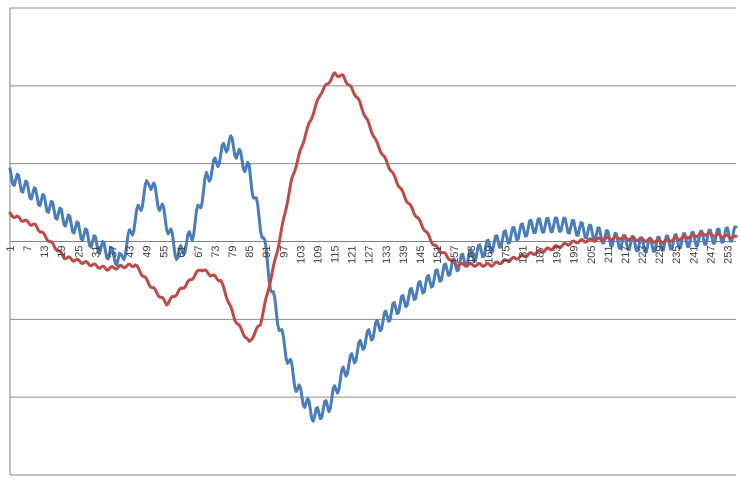 This screenshot has width=740, height=480. Describe the element at coordinates (609, 255) in the screenshot. I see `x-tick-label: 211` at that location.